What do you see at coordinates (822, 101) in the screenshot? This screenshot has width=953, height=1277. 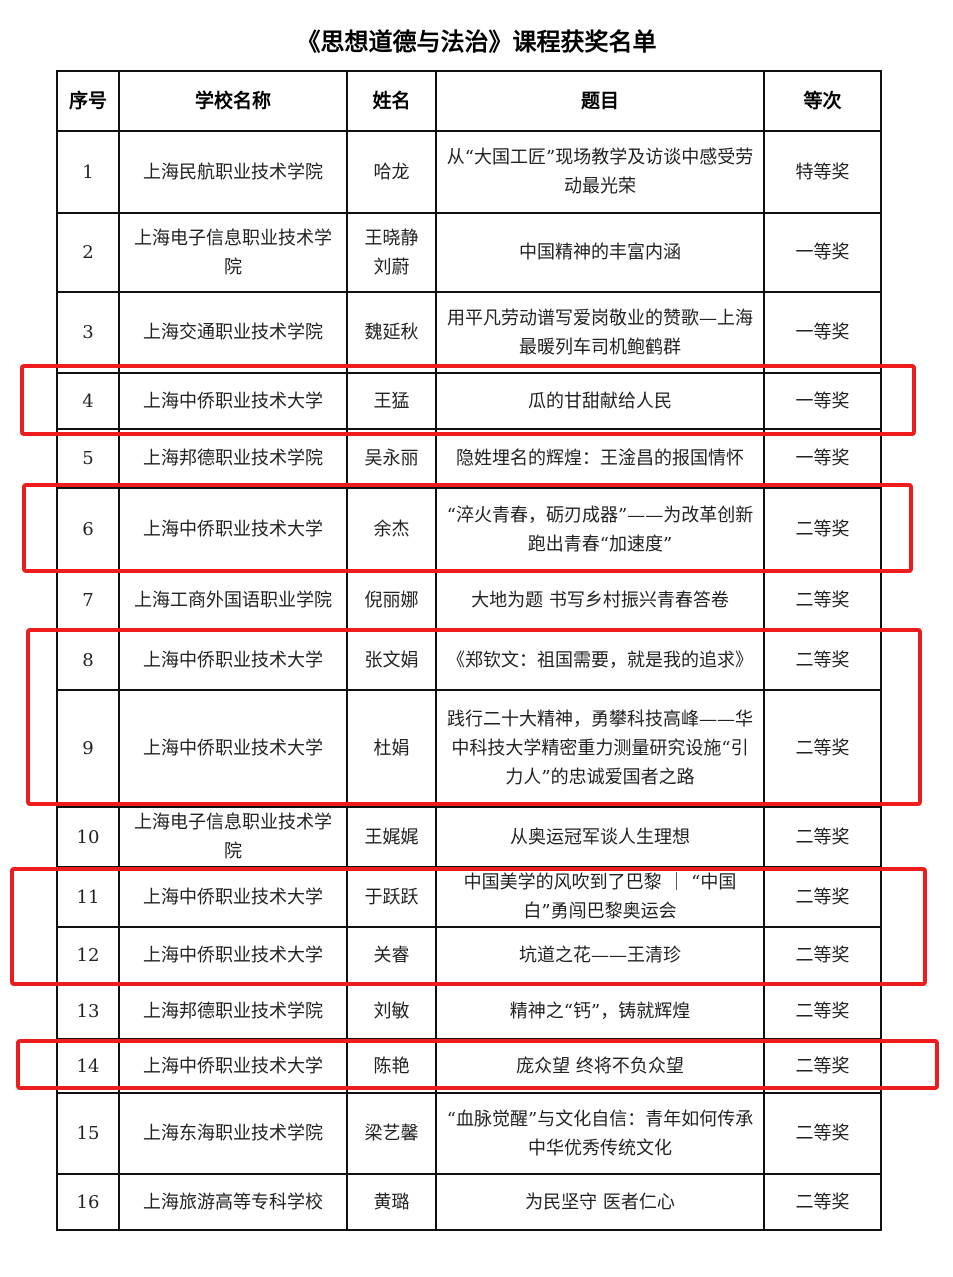 I see `header-award: 等次` at bounding box center [822, 101].